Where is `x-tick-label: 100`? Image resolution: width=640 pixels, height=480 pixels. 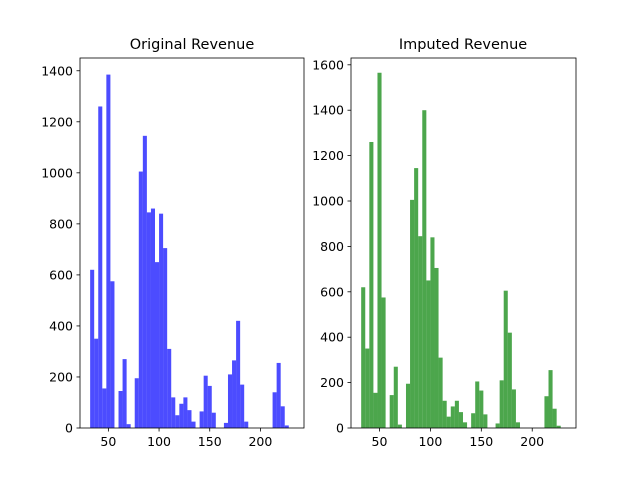
x-tick-label: 100 is located at coordinates (159, 441).